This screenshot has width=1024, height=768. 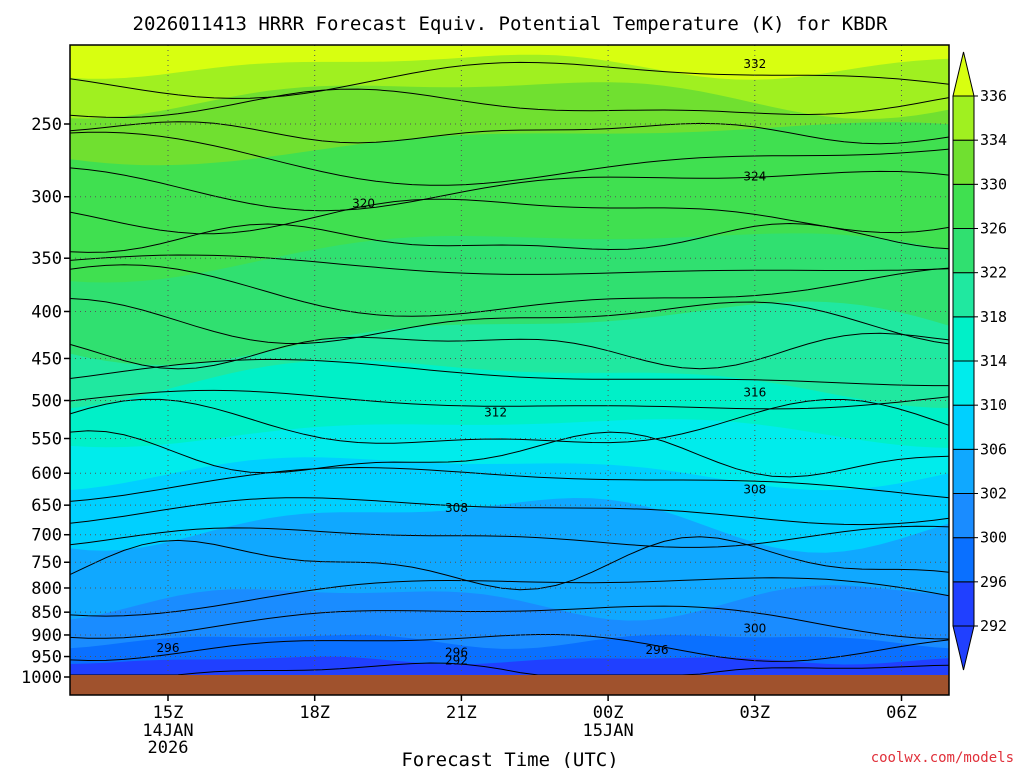 What do you see at coordinates (46, 536) in the screenshot?
I see `y-tick-label: 700` at bounding box center [46, 536].